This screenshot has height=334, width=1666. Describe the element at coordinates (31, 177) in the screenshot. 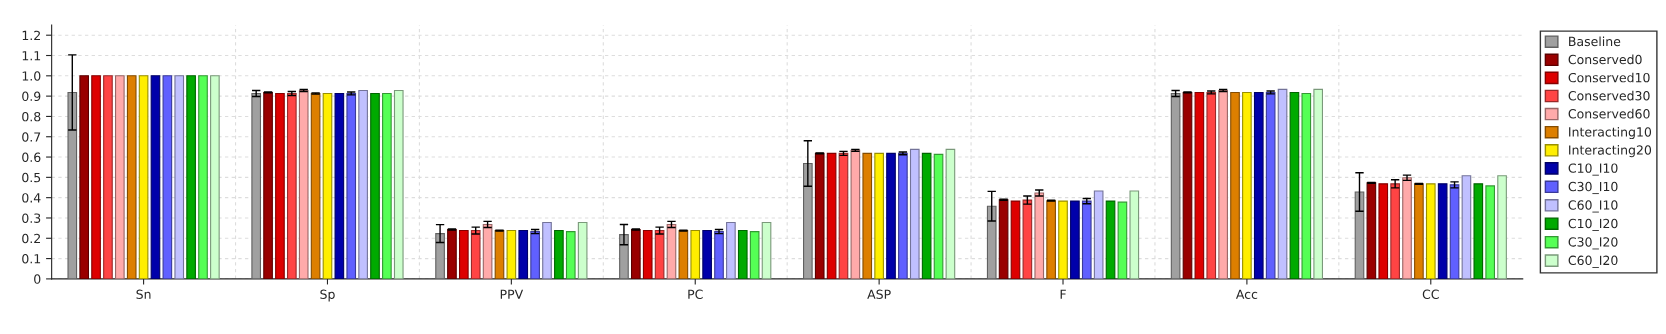

I see `y-tick-label: 0.5` at that location.